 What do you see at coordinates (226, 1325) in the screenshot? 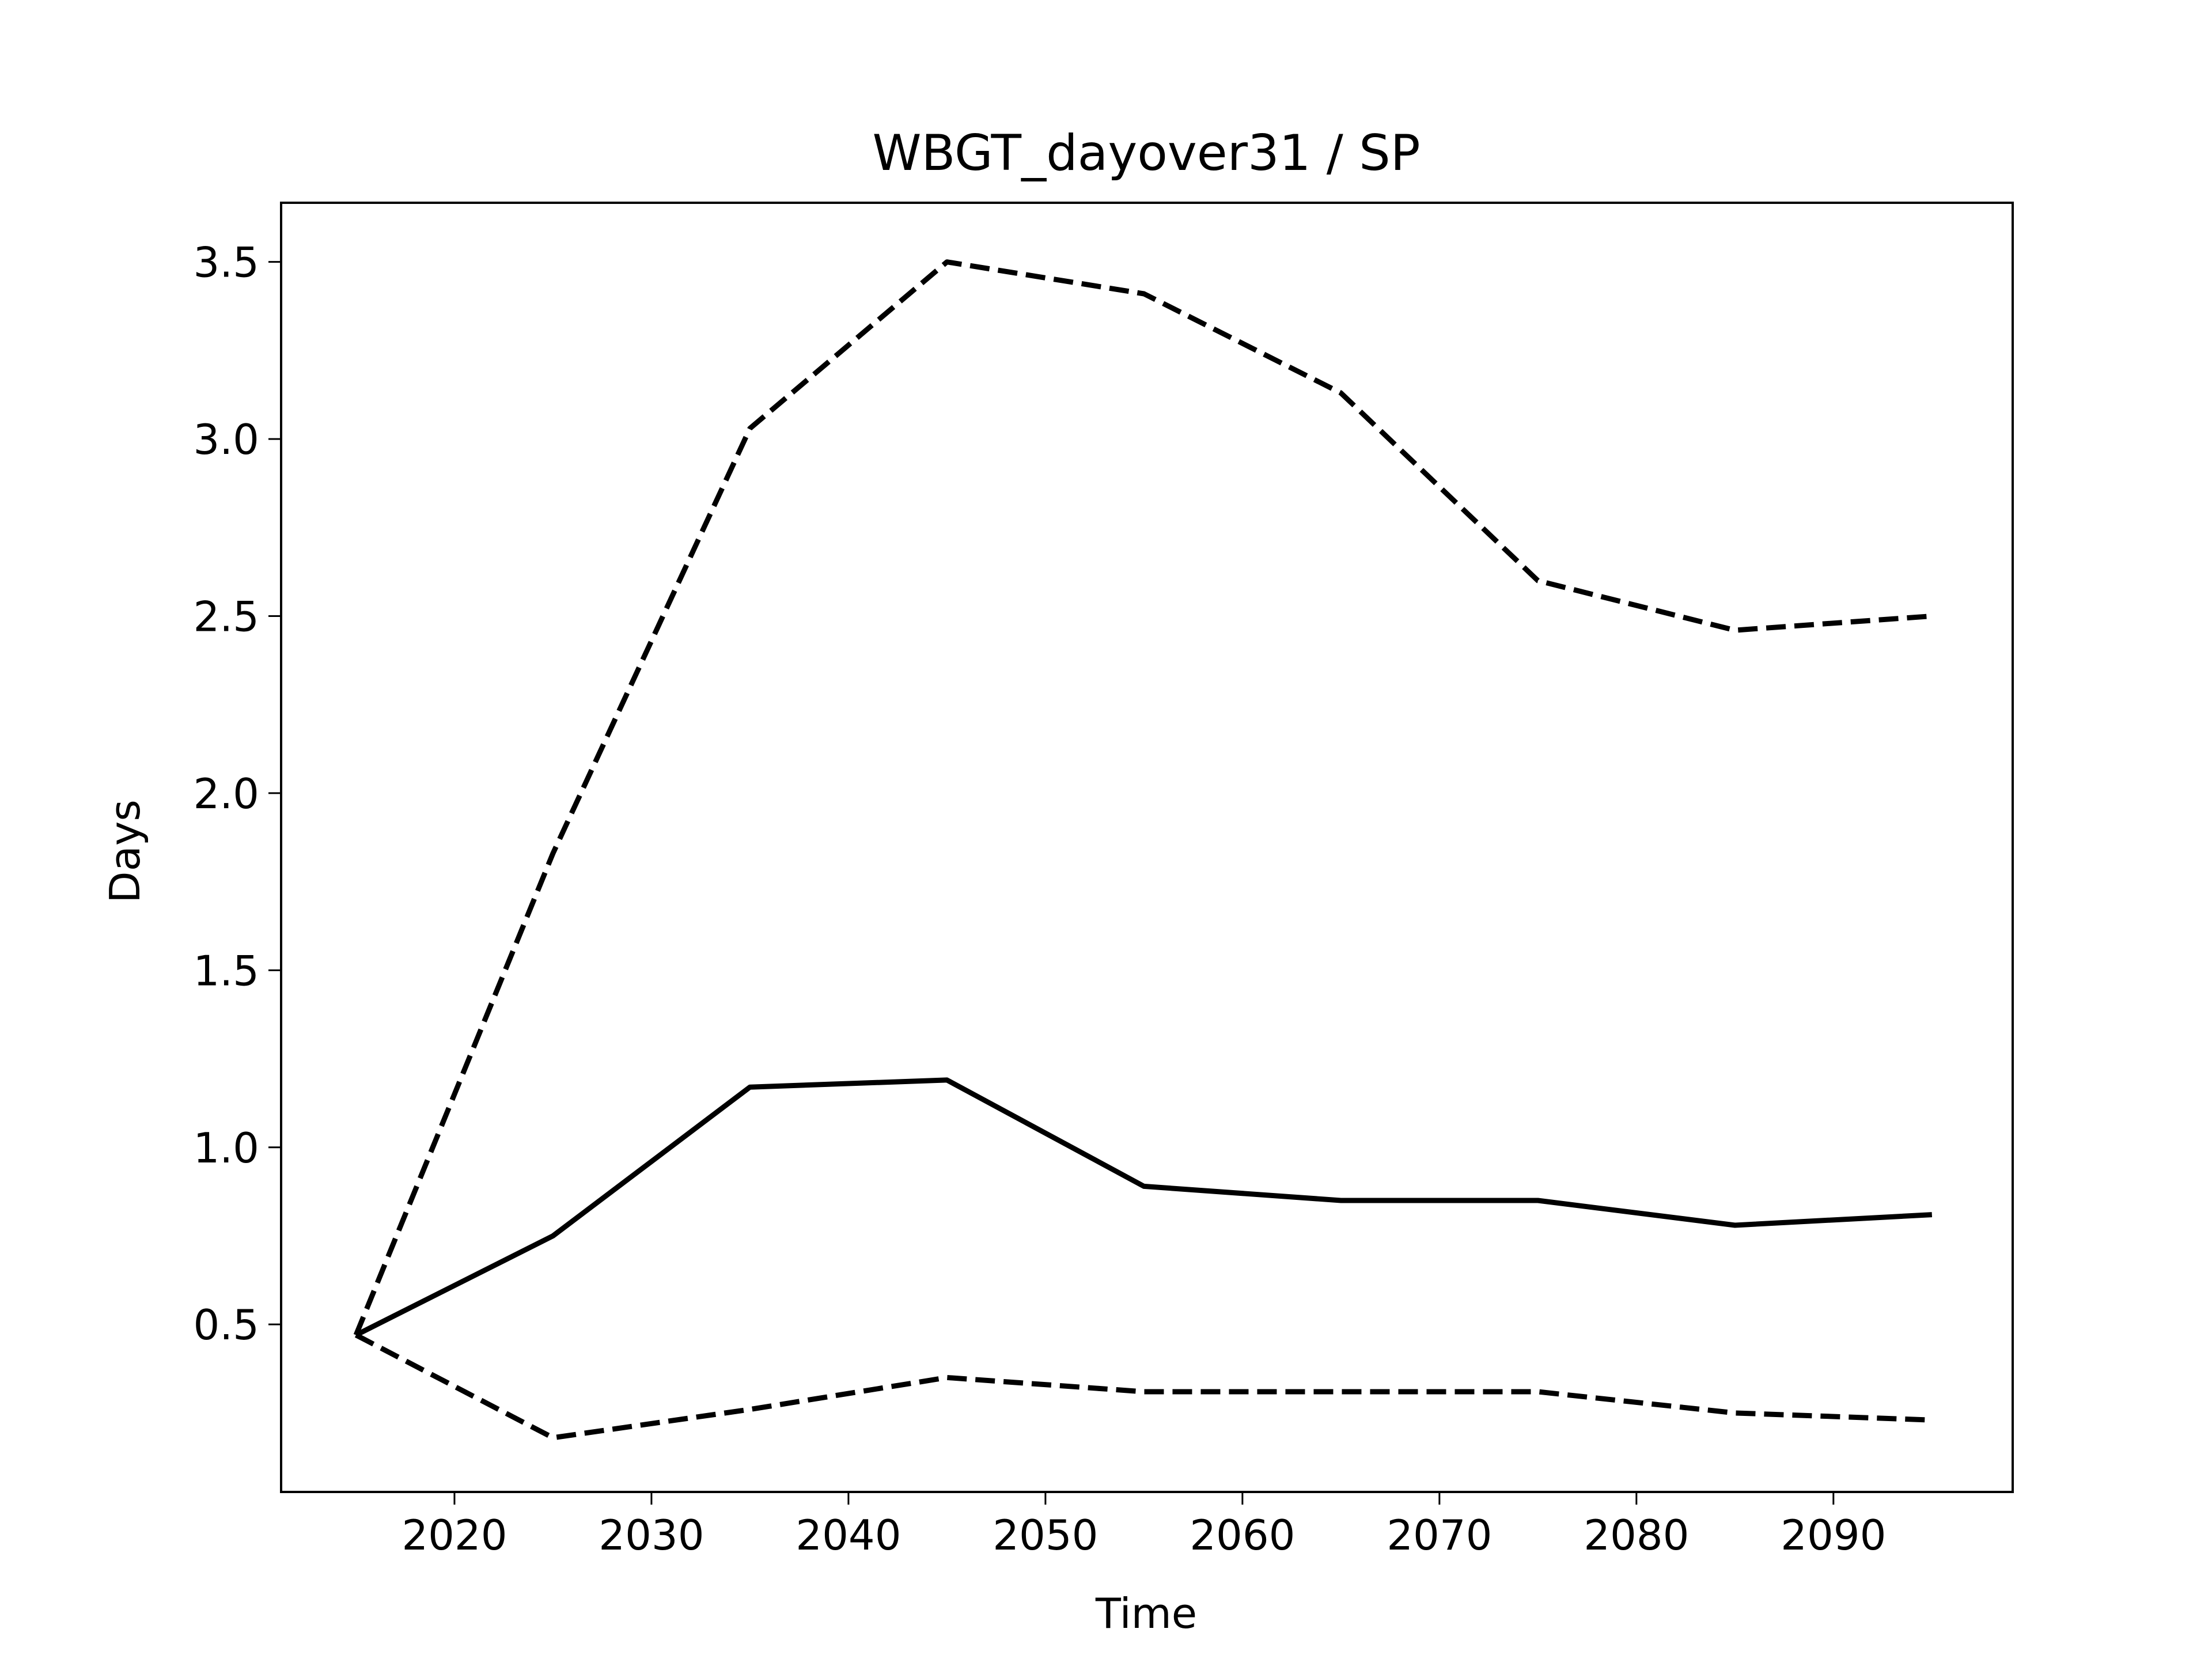
I see `y-tick-label: 0.5` at bounding box center [226, 1325].